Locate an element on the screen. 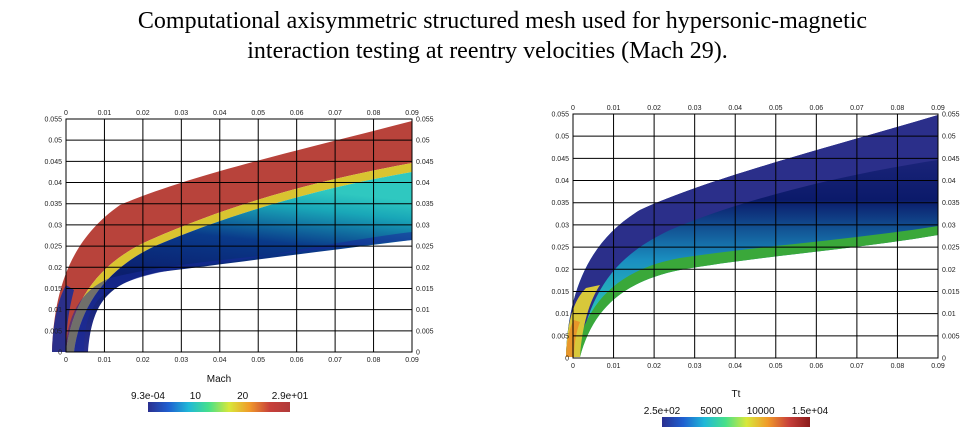  y-tick-label-right: 0.035 is located at coordinates (425, 204).